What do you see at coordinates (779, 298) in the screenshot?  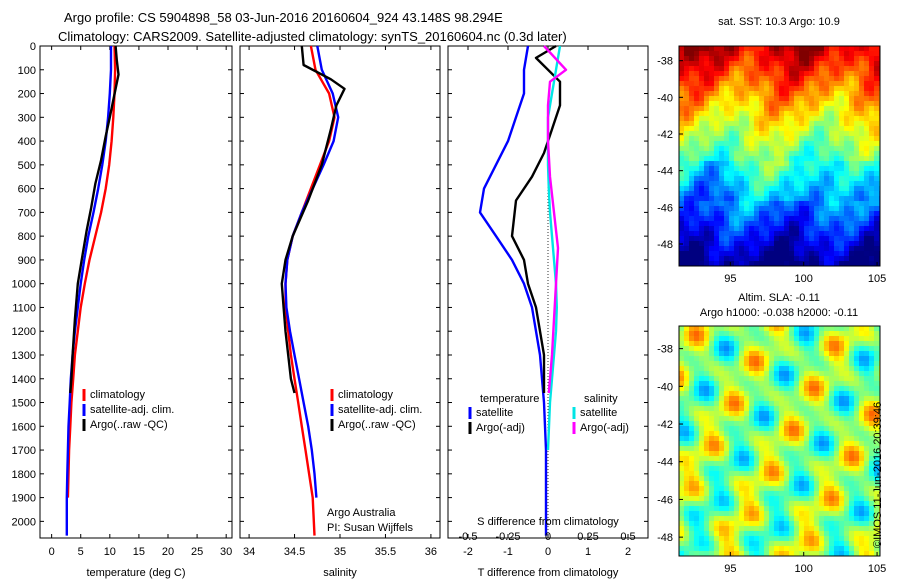 I see `sla-map-title: Altim. SLA: -0.11` at bounding box center [779, 298].